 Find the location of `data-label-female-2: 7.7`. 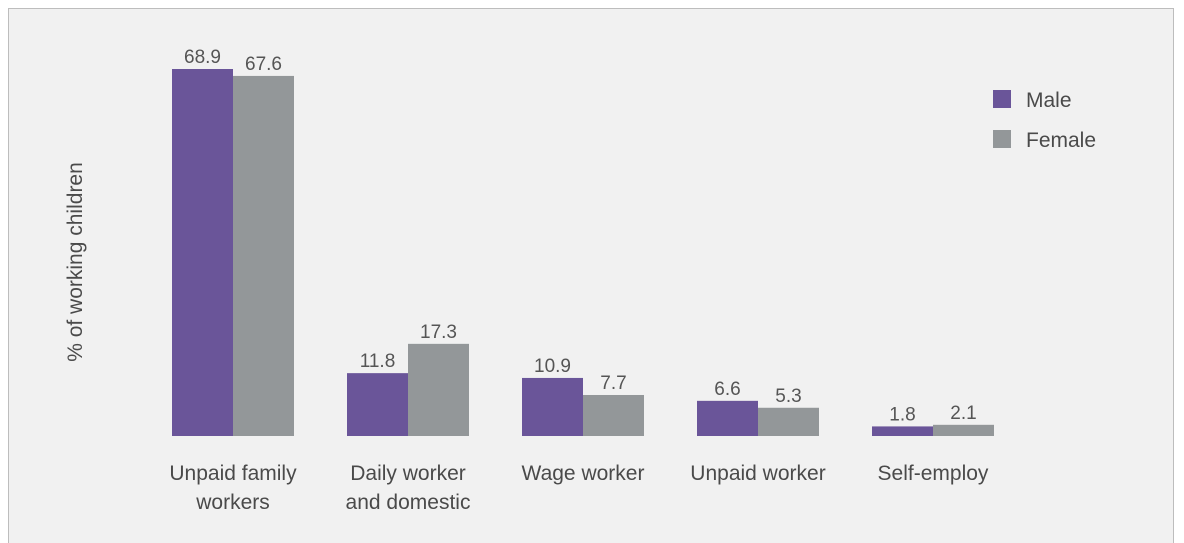

data-label-female-2: 7.7 is located at coordinates (613, 383).